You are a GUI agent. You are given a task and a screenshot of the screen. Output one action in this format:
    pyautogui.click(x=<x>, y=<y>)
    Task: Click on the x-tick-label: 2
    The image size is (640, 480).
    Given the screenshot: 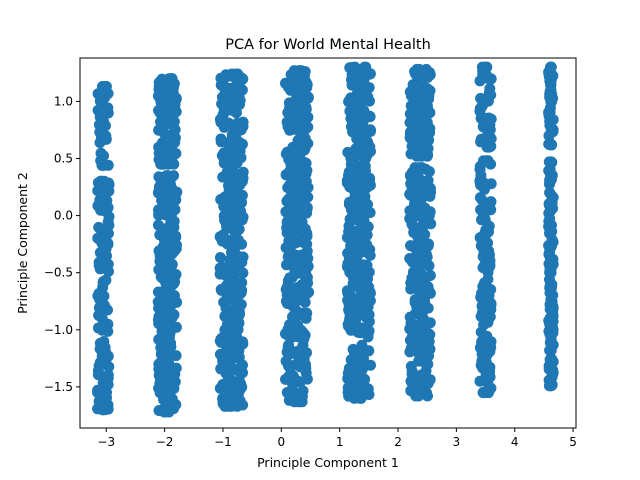 What is the action you would take?
    pyautogui.click(x=398, y=442)
    